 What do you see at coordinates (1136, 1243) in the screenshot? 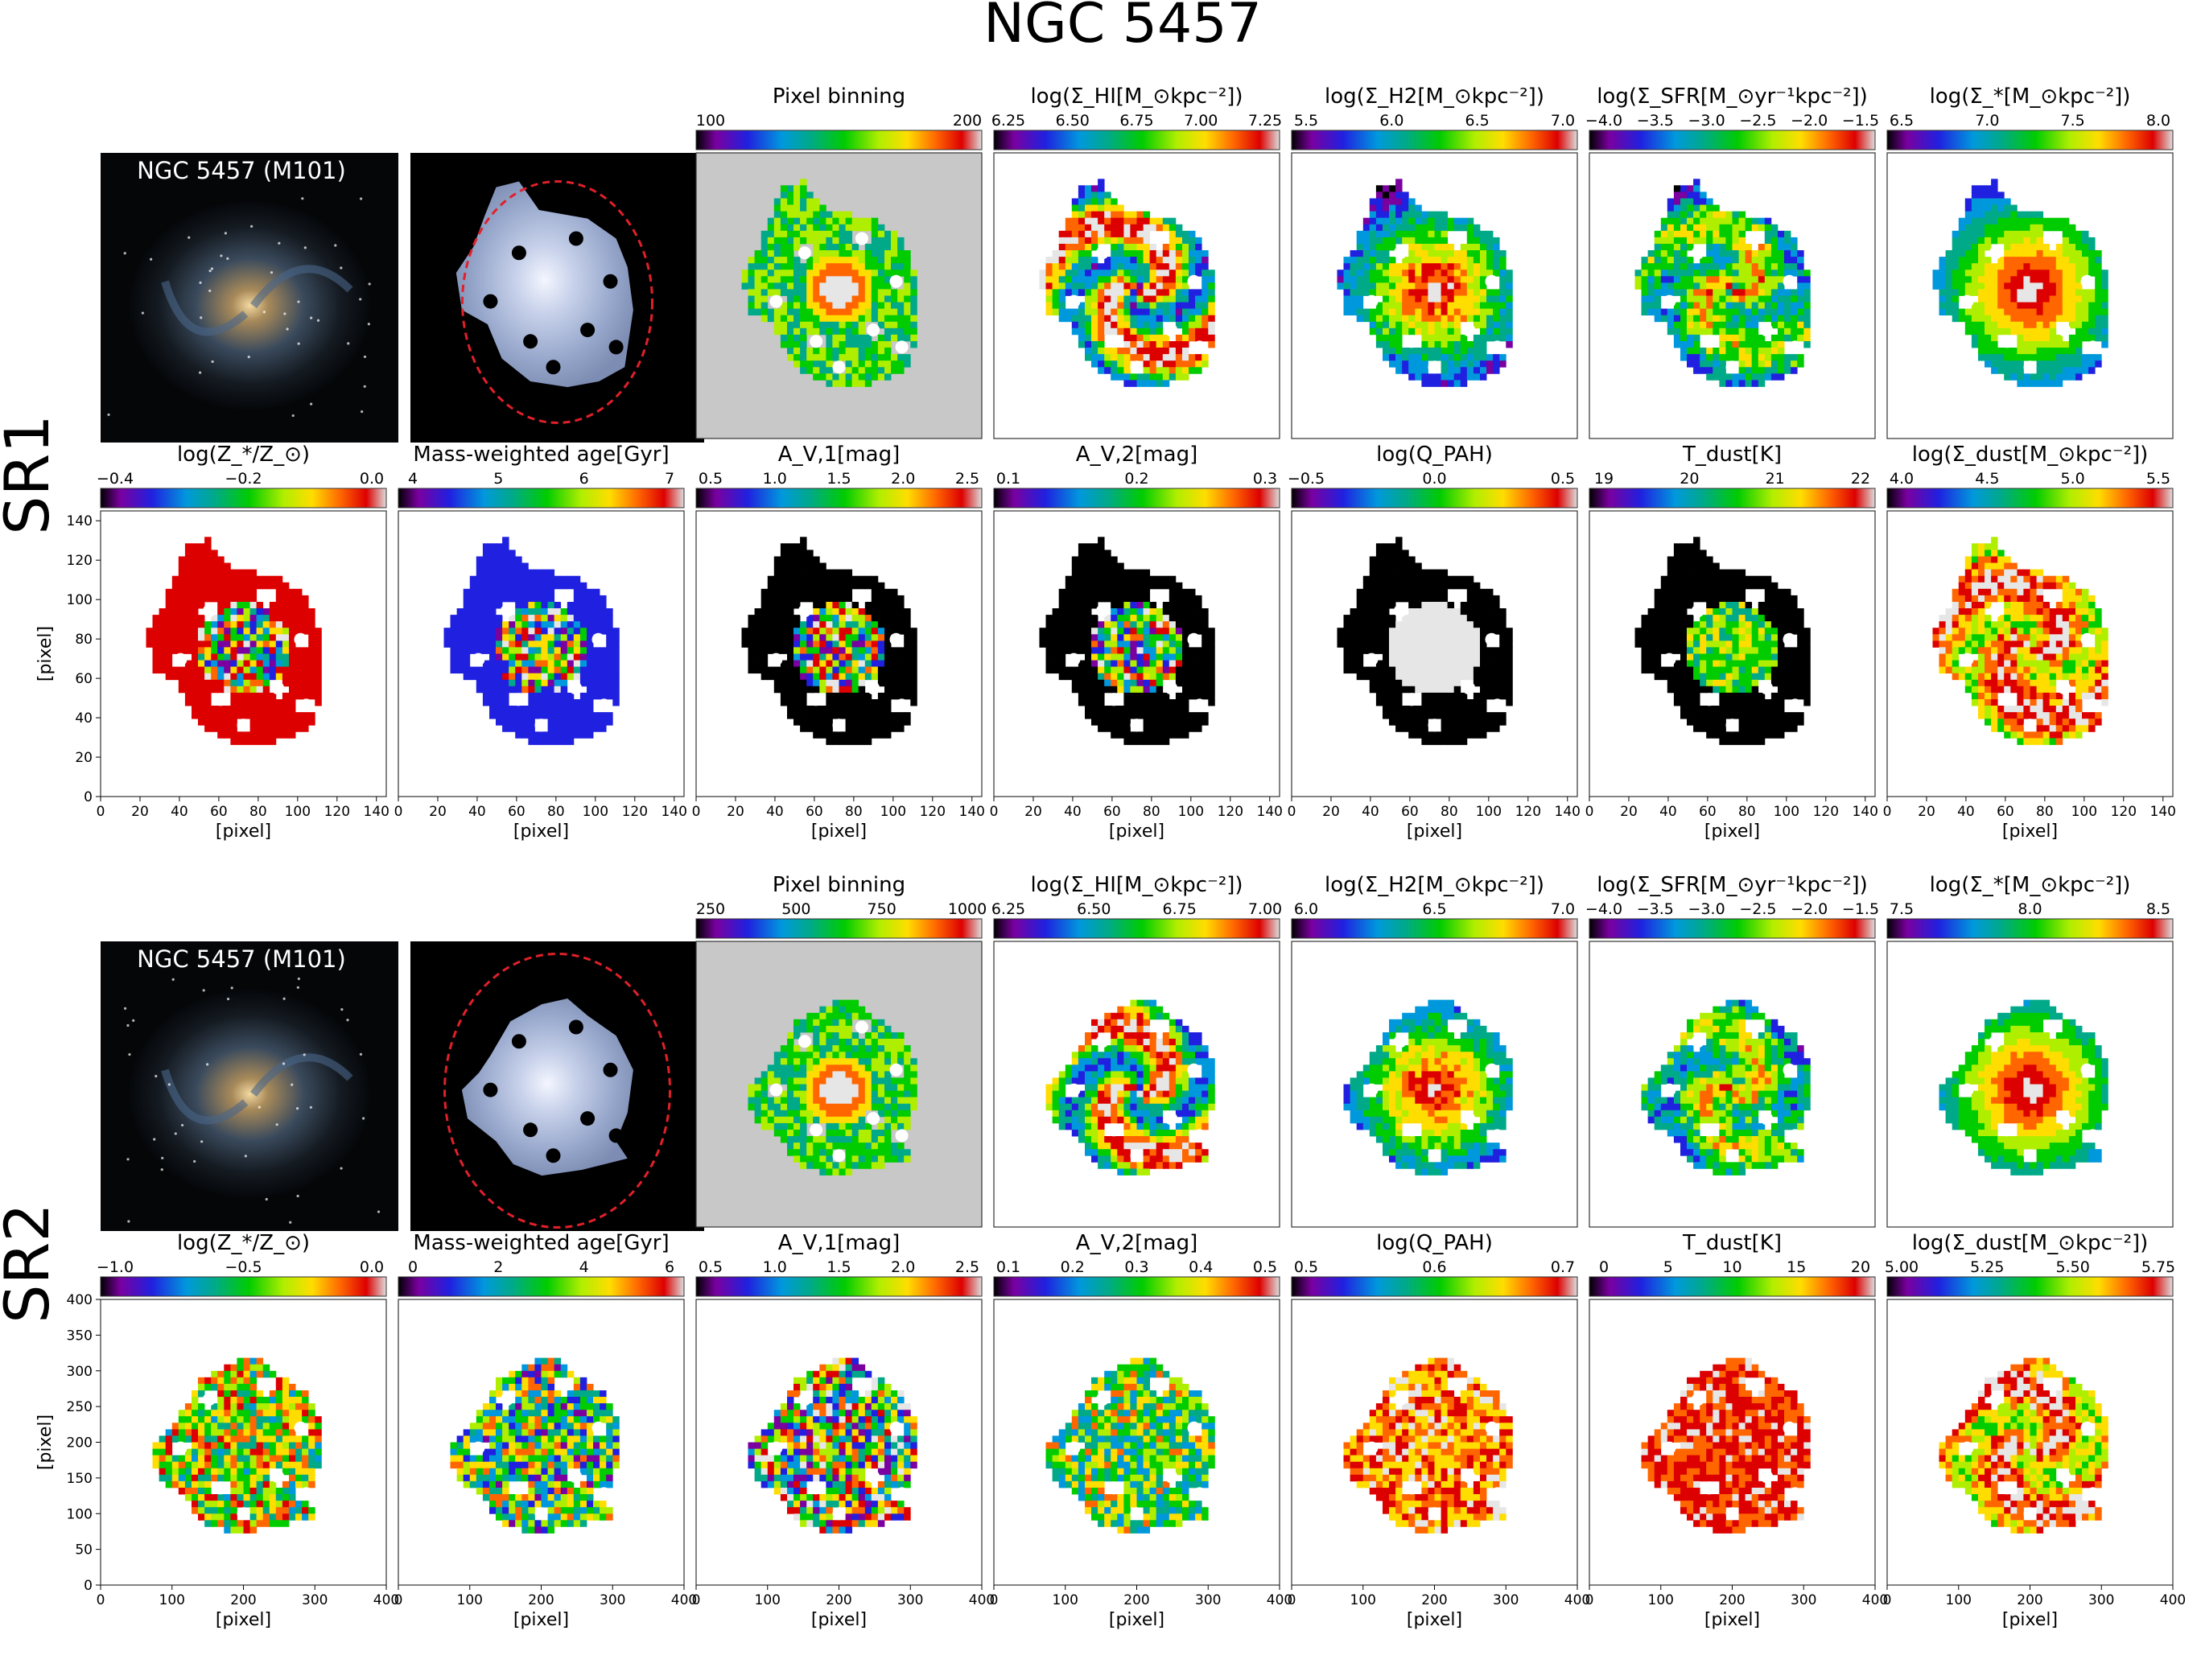
I see `colorbar-title: A_V,2[mag]` at bounding box center [1136, 1243].